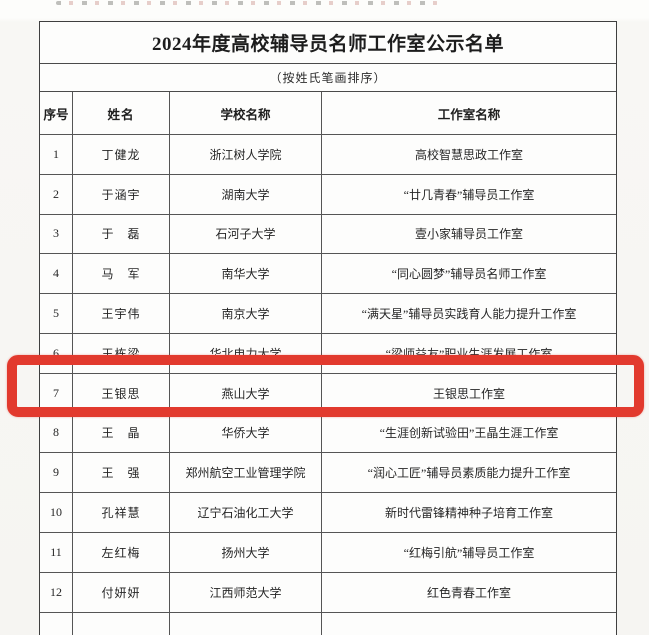 The width and height of the screenshot is (649, 635). I want to click on table-row: 4 马 军 南华大学 “同心圆梦”辅导员名师工作室, so click(328, 274).